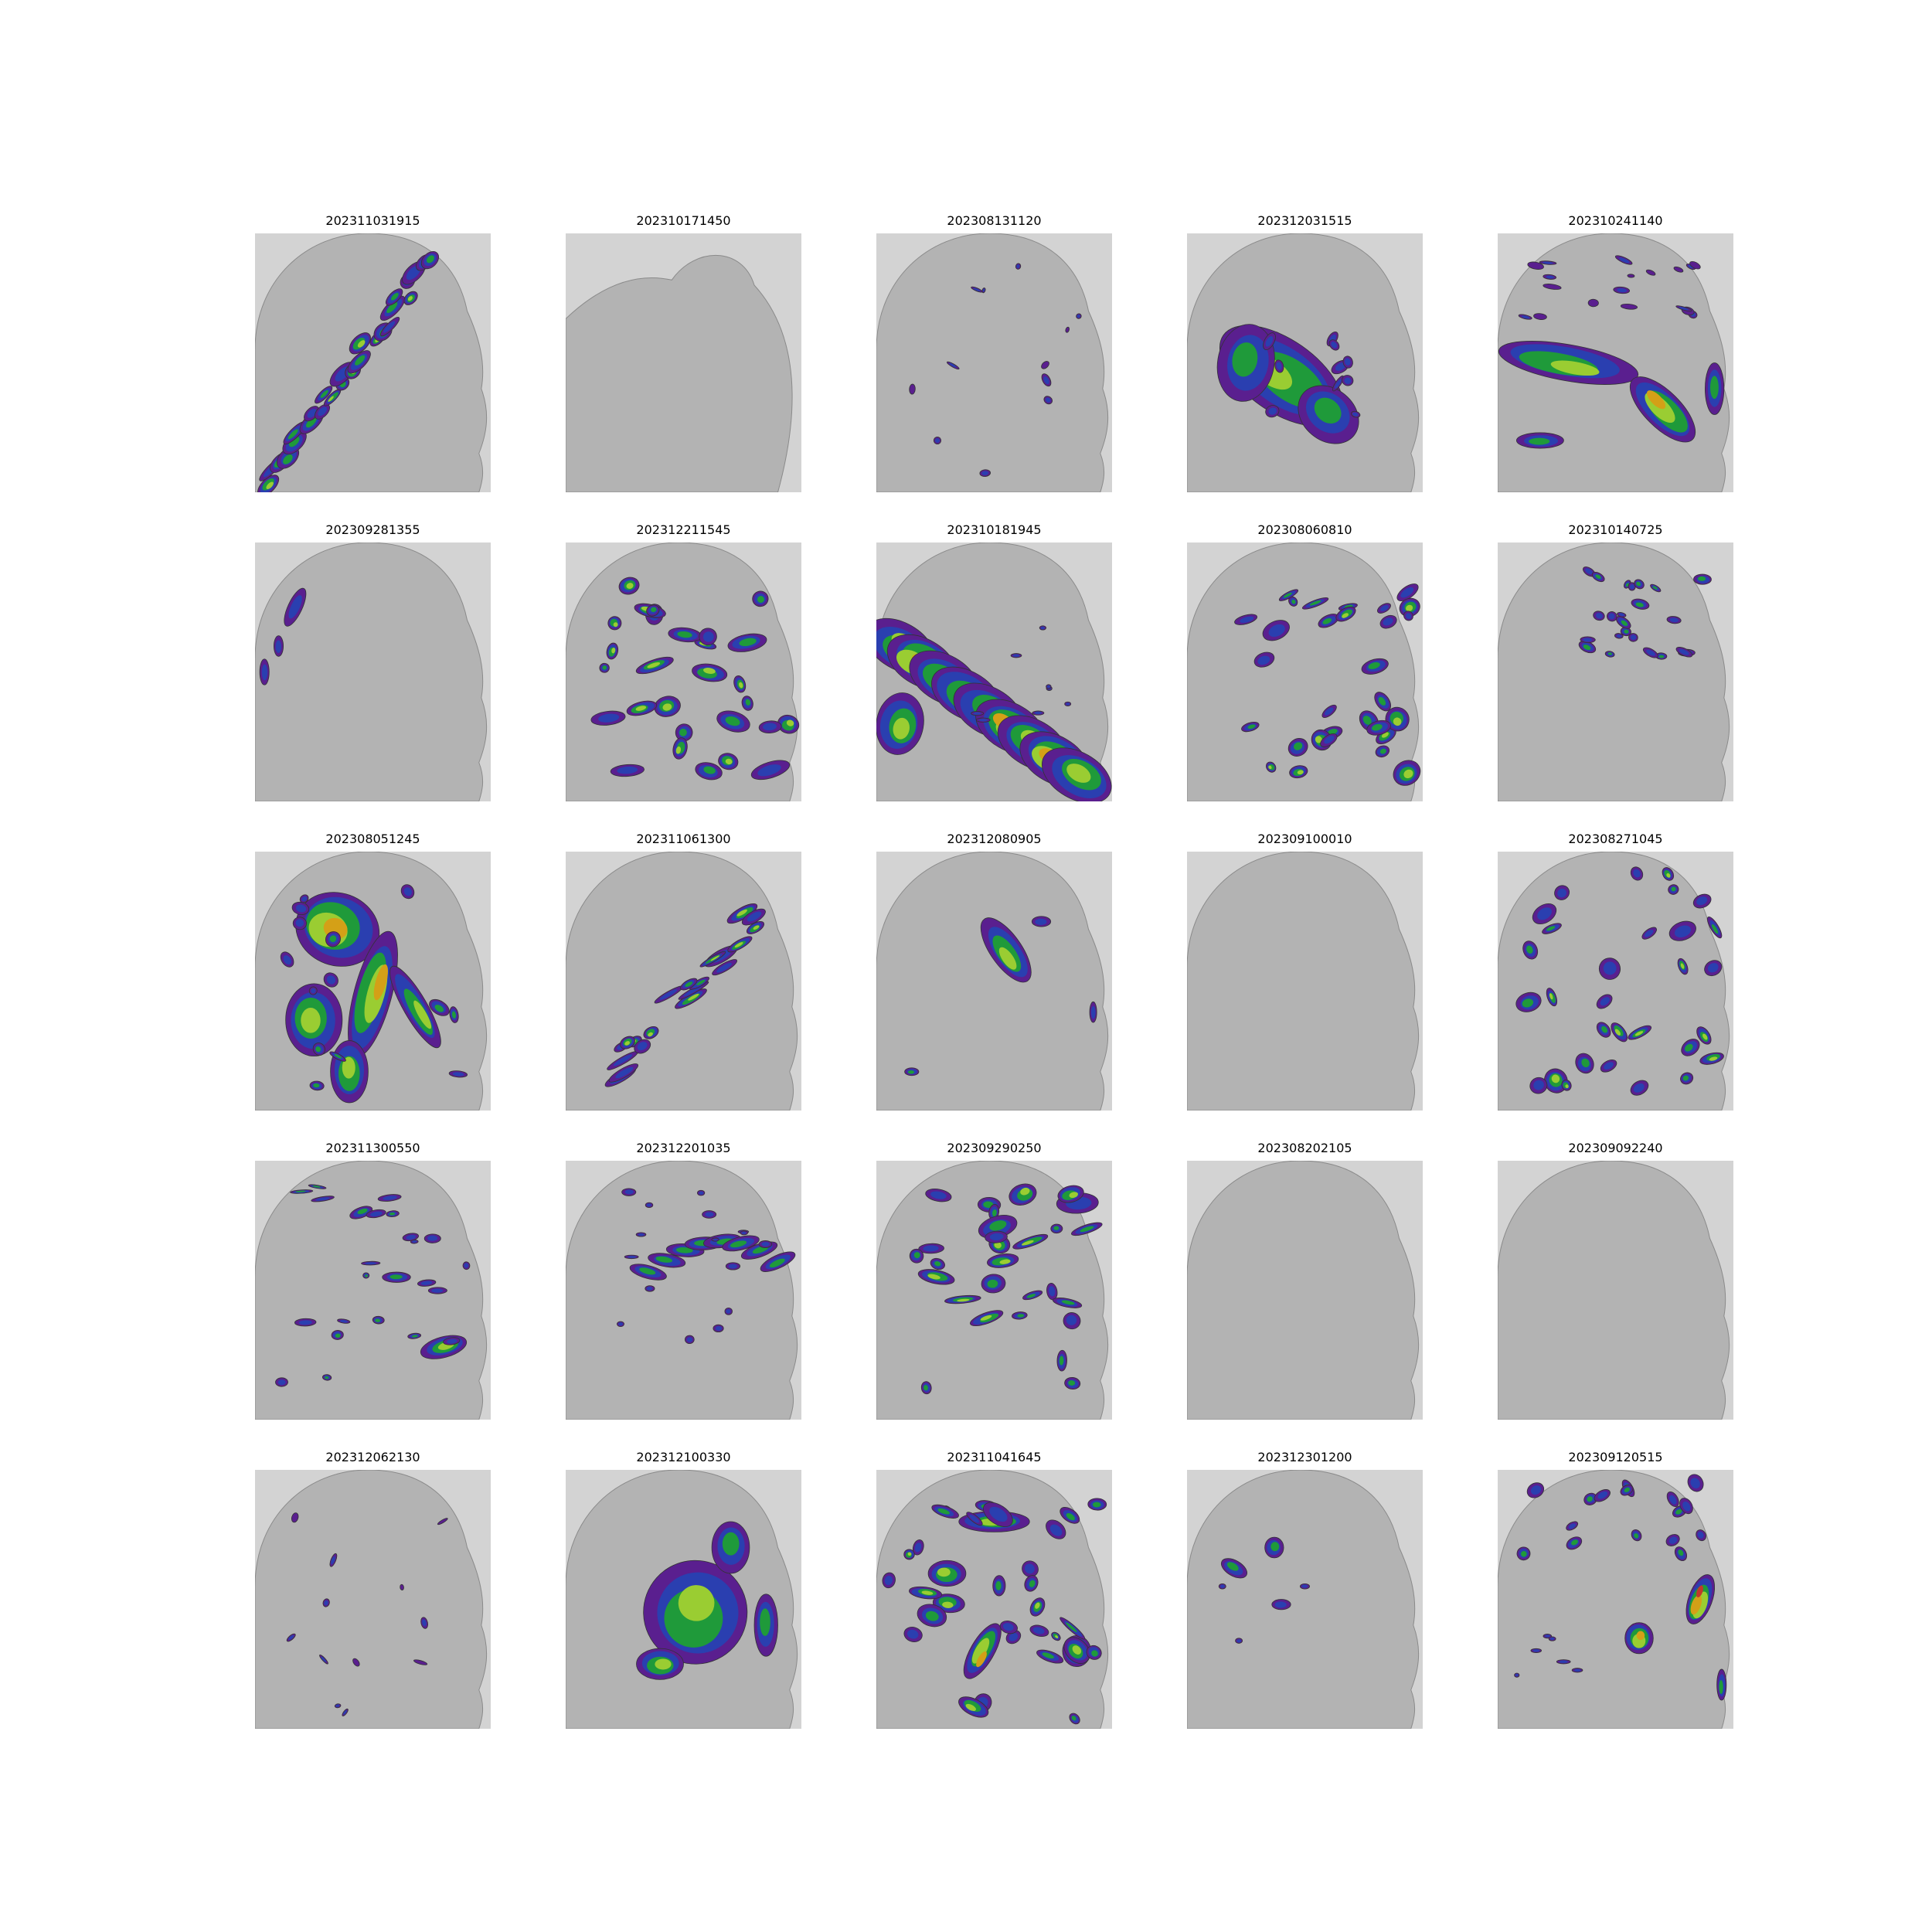 The image size is (1932, 1932). Describe the element at coordinates (1305, 1281) in the screenshot. I see `radar-panel: 202308202105` at that location.